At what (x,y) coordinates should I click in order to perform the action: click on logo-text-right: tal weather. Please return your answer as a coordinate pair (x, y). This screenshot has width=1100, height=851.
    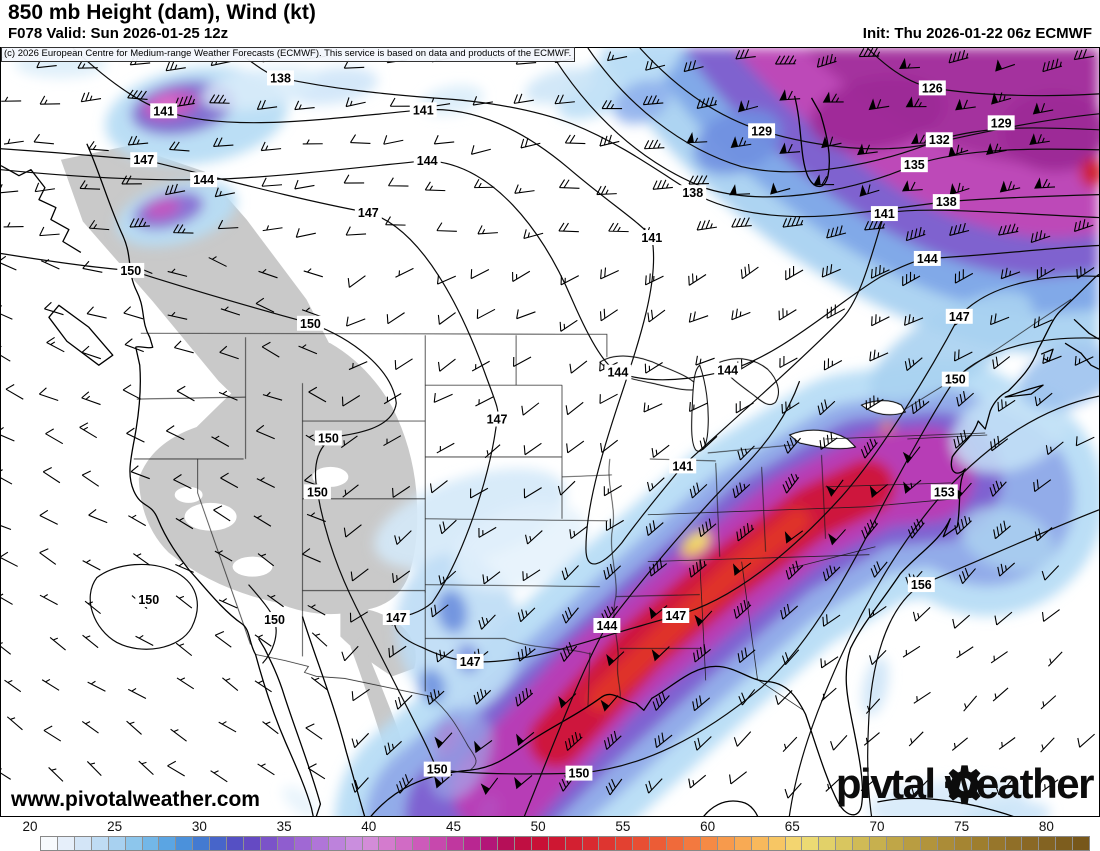
    Looking at the image, I should click on (992, 783).